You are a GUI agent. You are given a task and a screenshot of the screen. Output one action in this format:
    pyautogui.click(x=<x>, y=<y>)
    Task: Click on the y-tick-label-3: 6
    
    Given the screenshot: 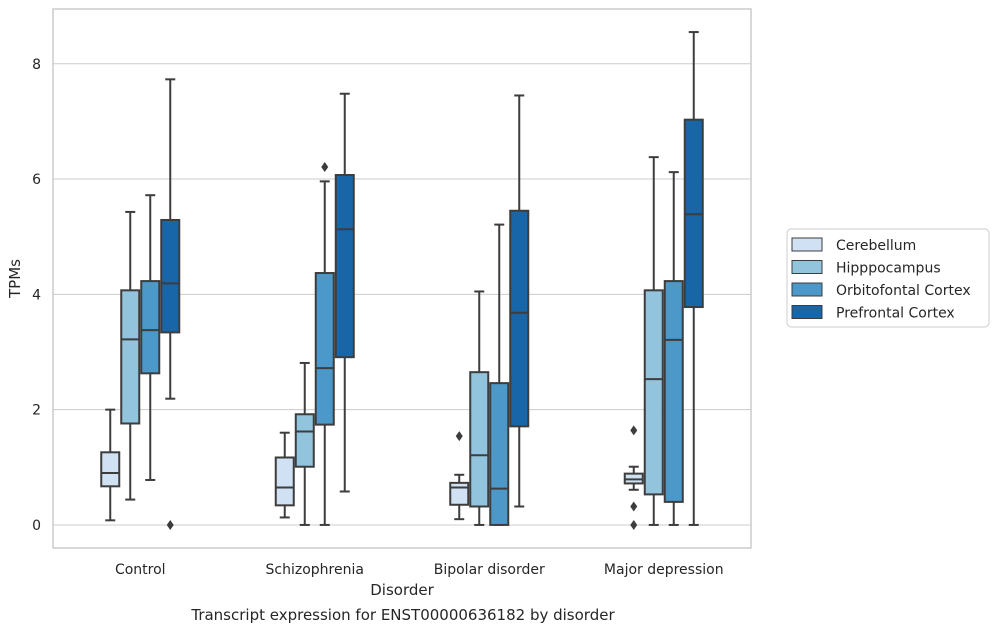 What is the action you would take?
    pyautogui.click(x=36, y=180)
    